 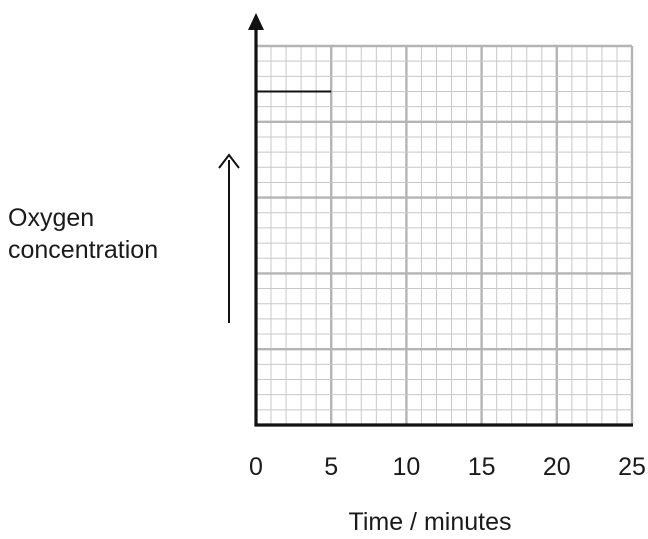 I want to click on y-axis-arrowhead, so click(x=256, y=21).